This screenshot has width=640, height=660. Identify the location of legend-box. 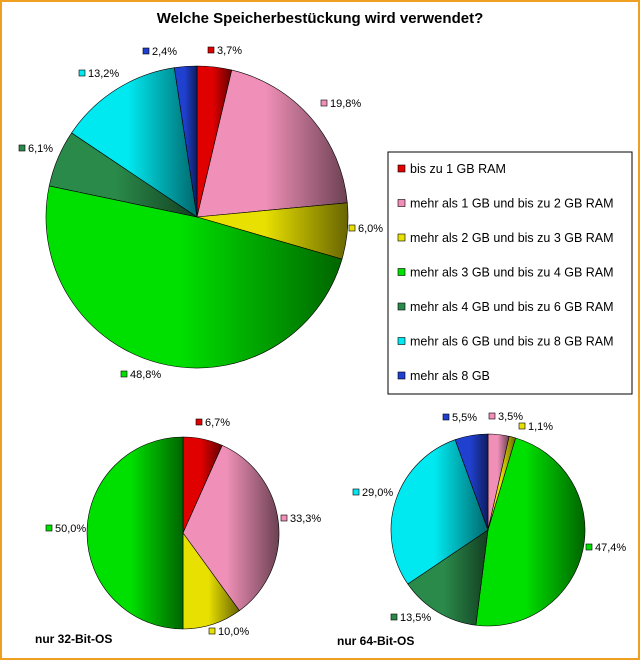
(510, 273).